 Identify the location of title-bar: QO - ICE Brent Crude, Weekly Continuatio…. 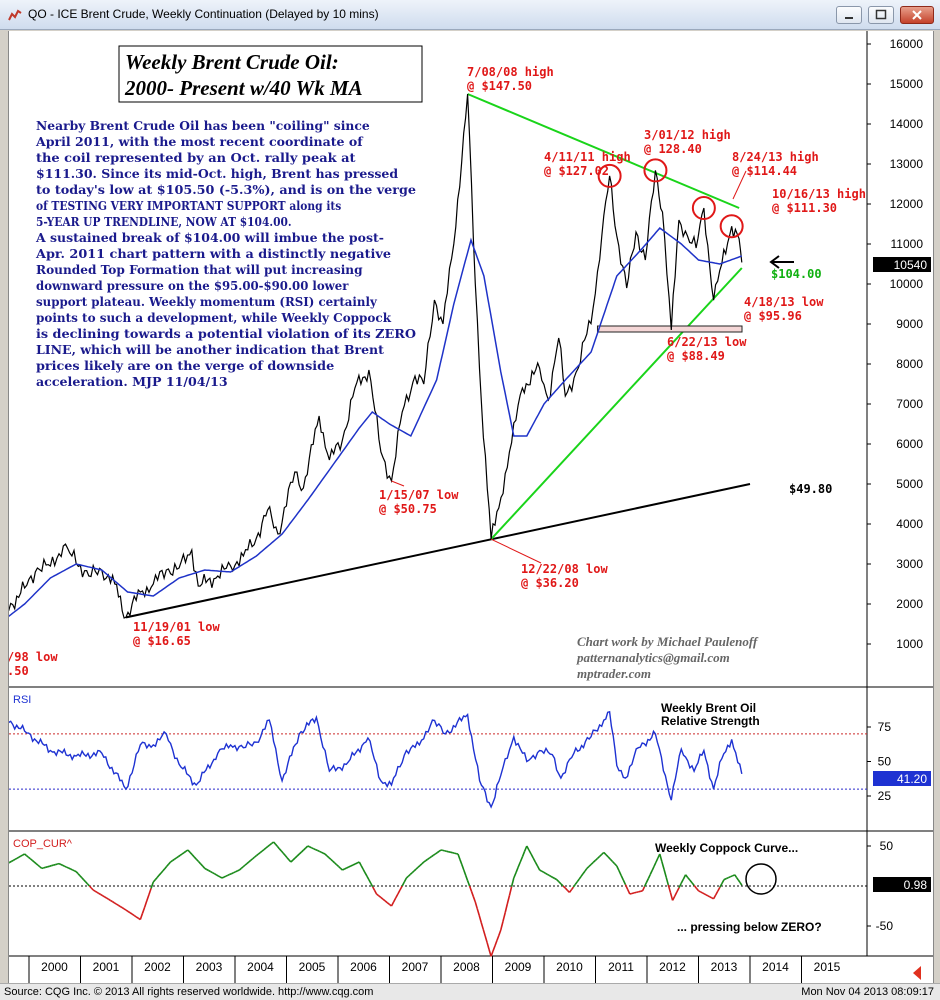
(470, 15).